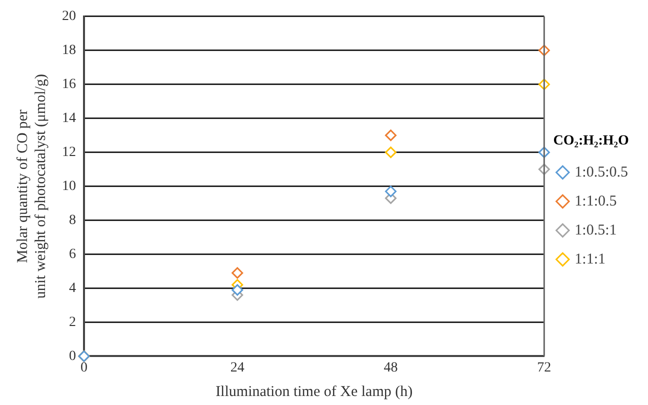  What do you see at coordinates (72, 288) in the screenshot?
I see `y-tick-label: 4` at bounding box center [72, 288].